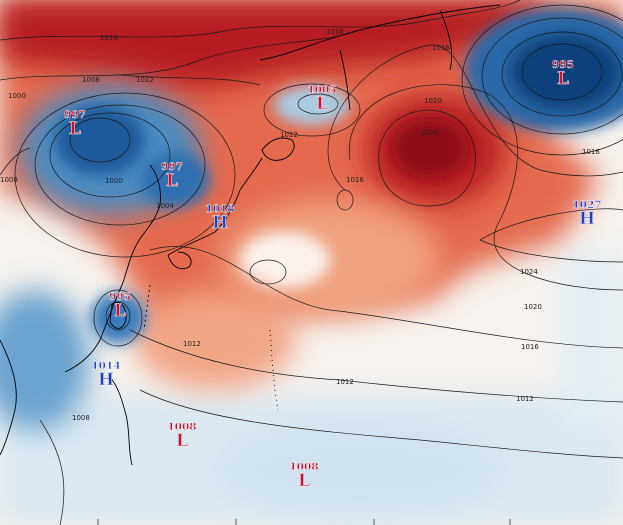 The width and height of the screenshot is (623, 525). What do you see at coordinates (179, 260) in the screenshot?
I see `coast-japan-kyushu` at bounding box center [179, 260].